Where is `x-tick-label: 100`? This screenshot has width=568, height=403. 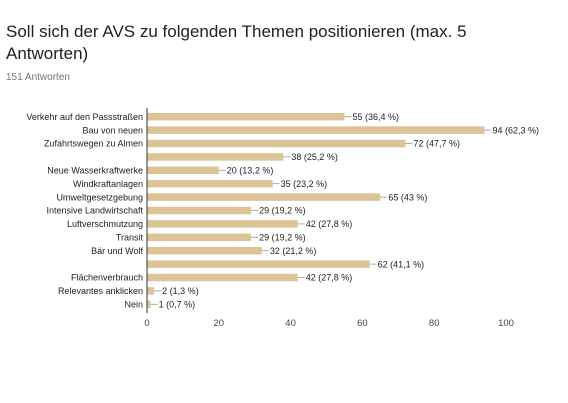 x-tick-label: 100 is located at coordinates (506, 323).